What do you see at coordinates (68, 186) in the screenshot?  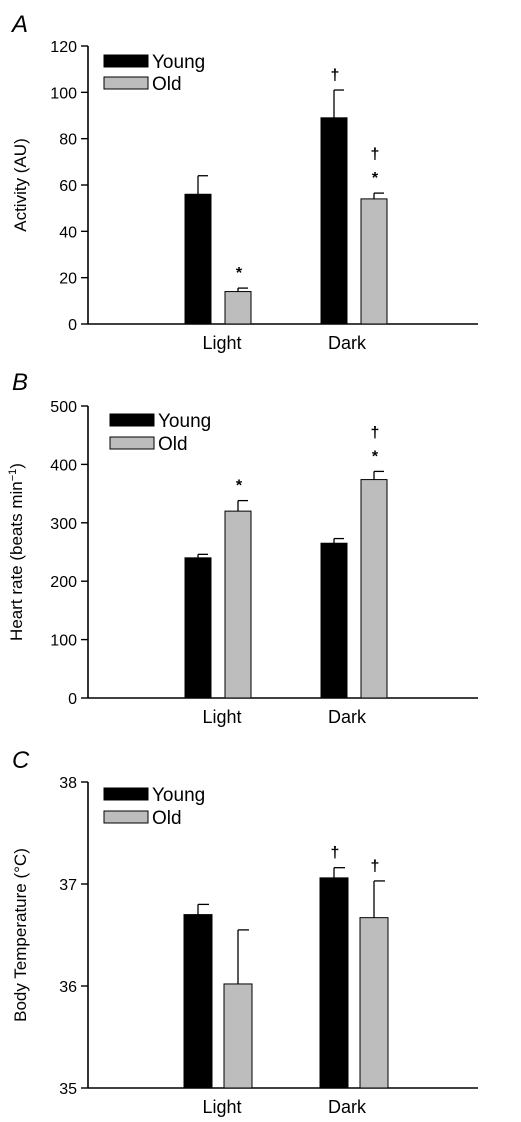 I see `y-tick-label: 60` at bounding box center [68, 186].